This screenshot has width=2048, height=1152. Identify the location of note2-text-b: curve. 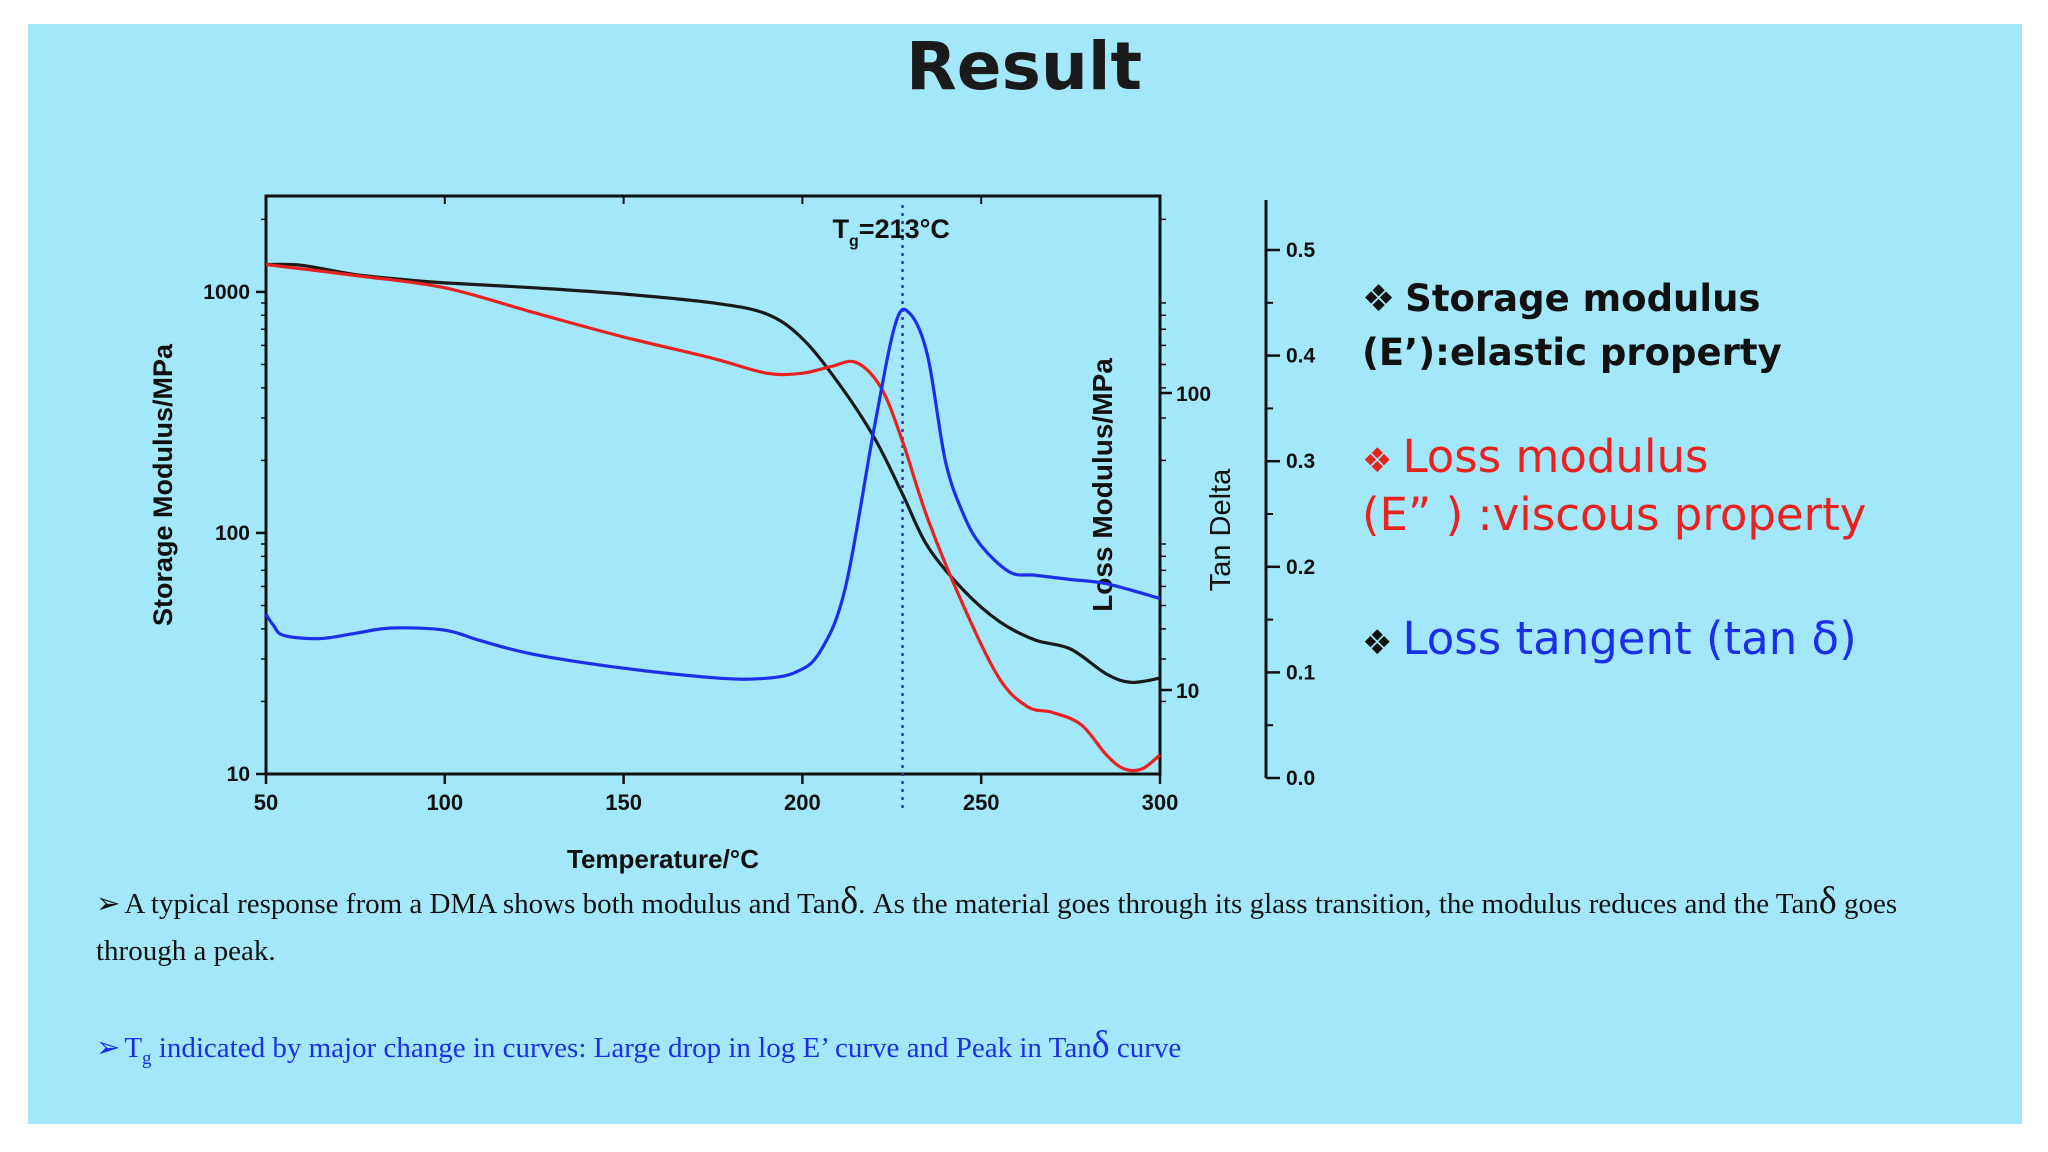
(1145, 1048).